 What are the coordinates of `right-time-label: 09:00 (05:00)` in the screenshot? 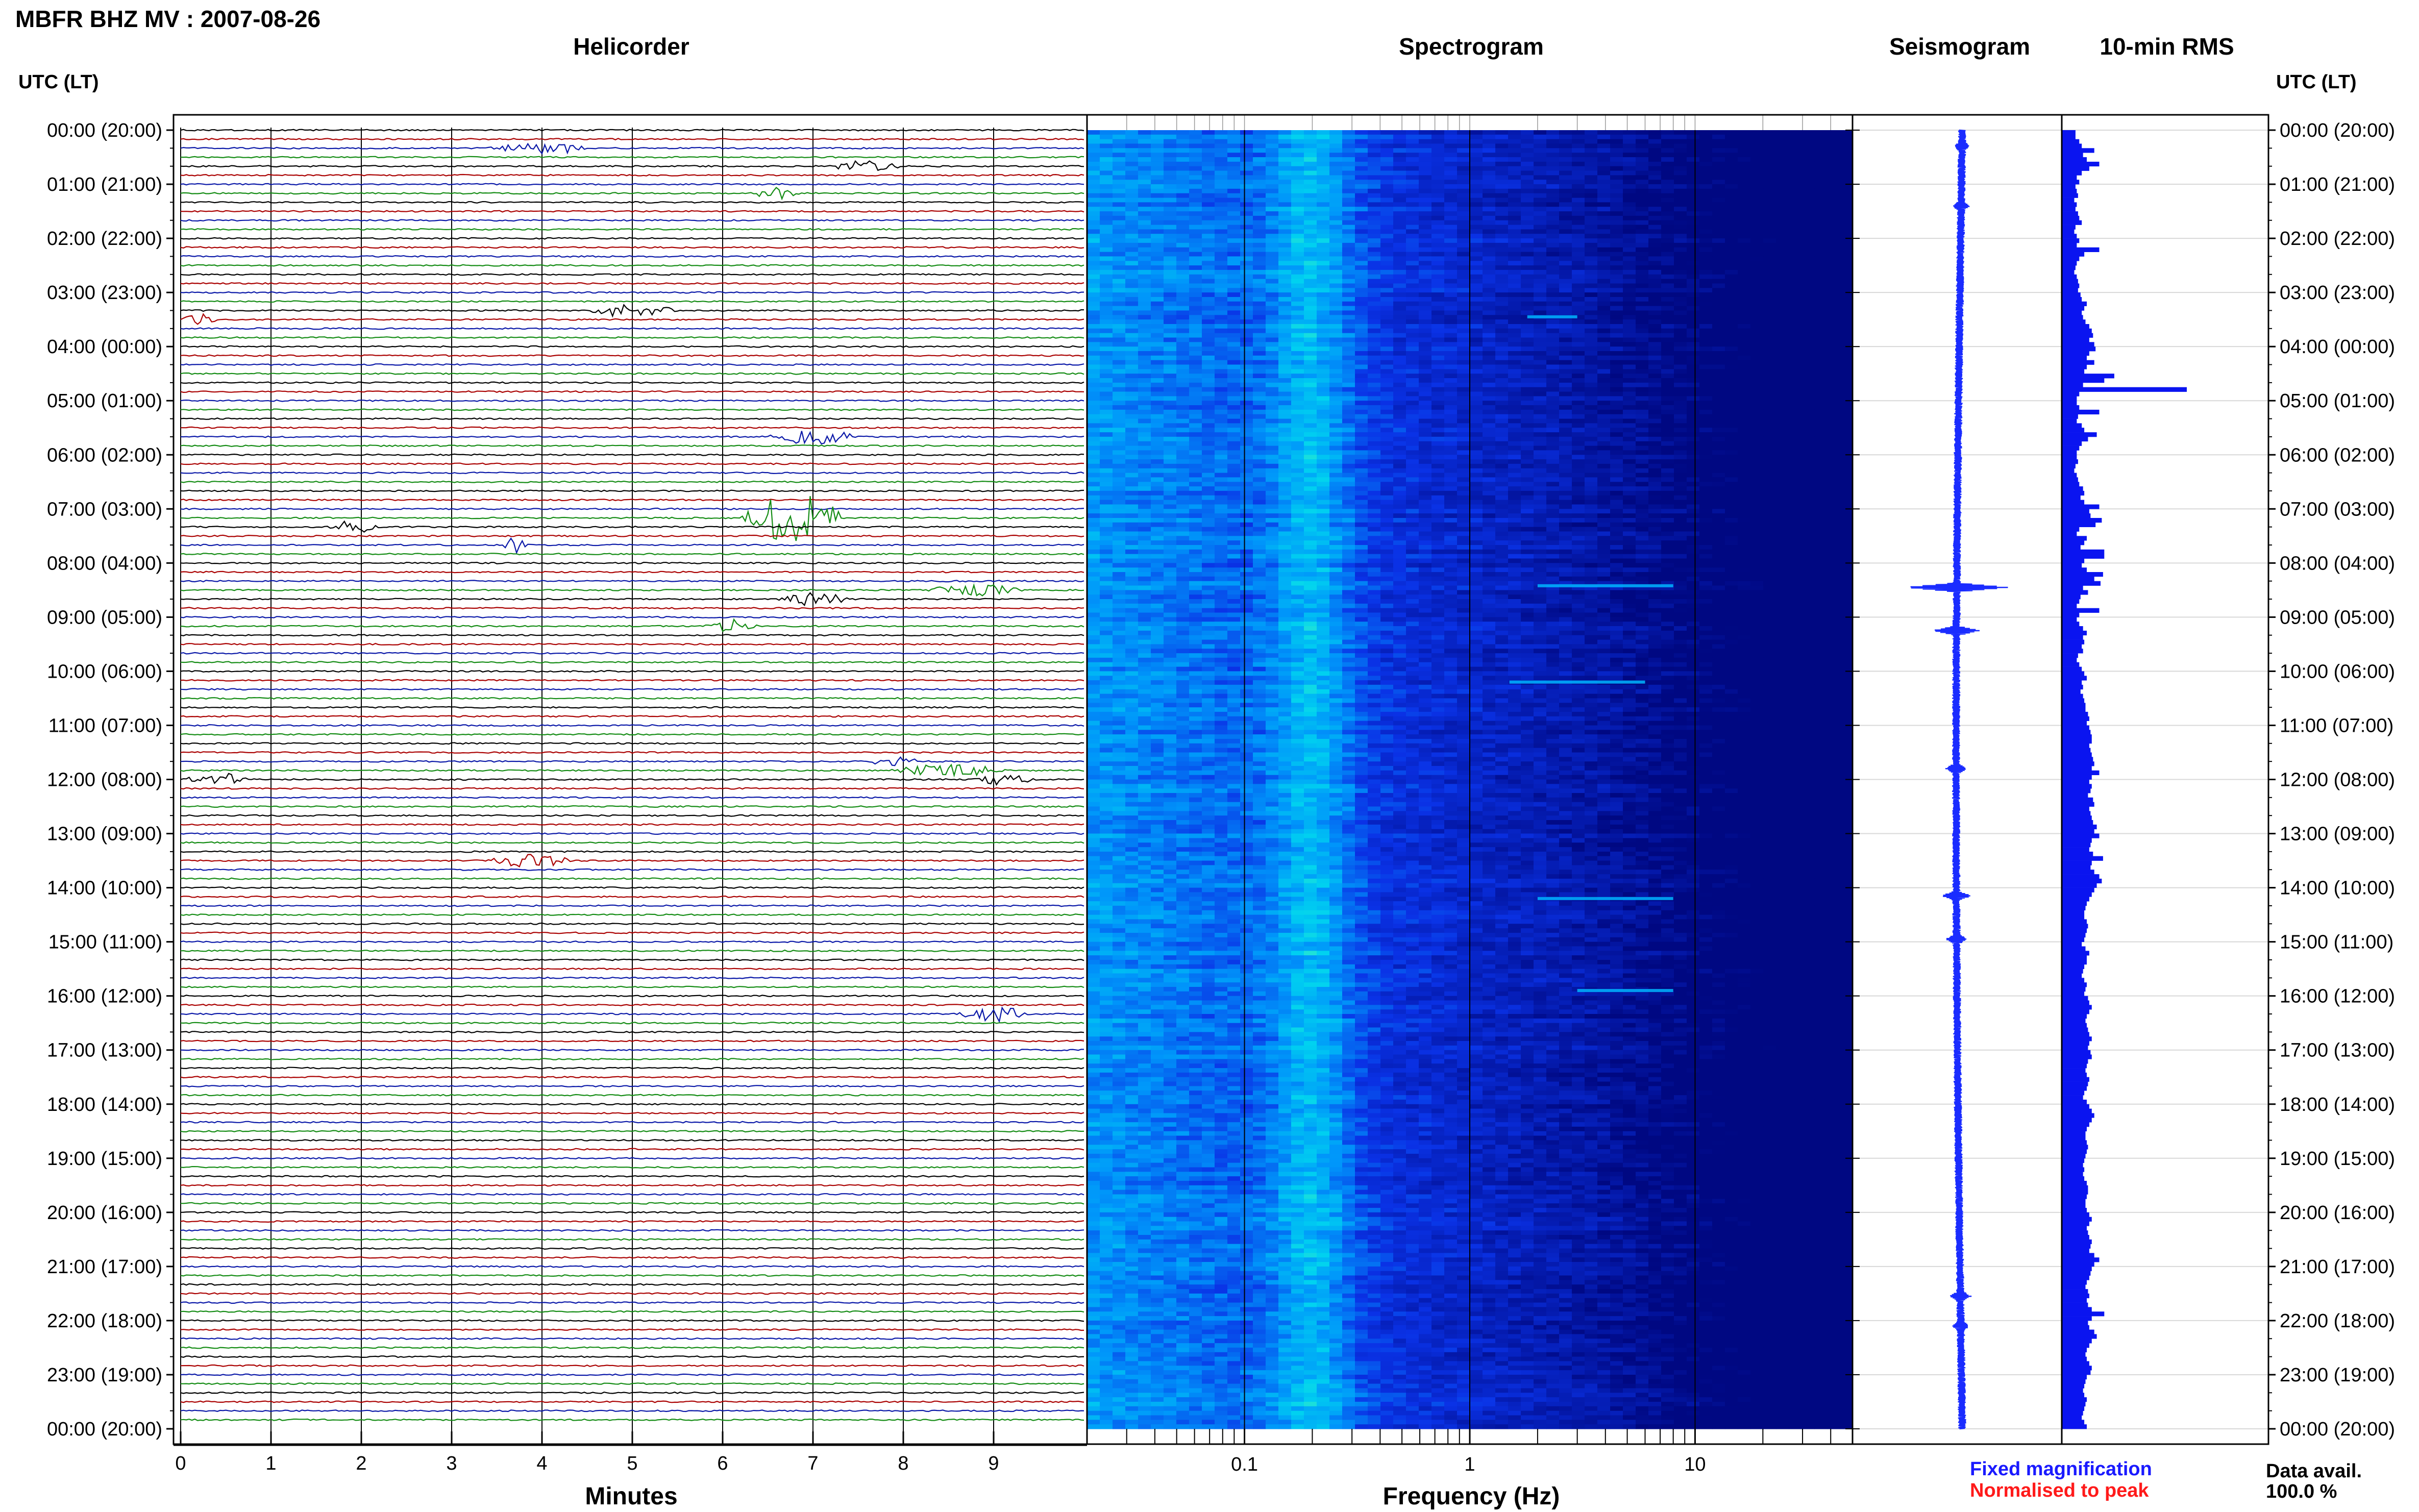 It's located at (2337, 617).